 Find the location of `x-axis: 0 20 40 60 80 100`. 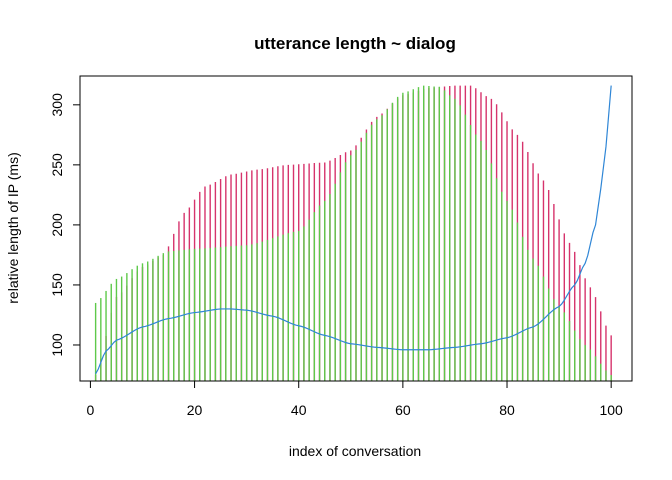

x-axis: 0 20 40 60 80 100 is located at coordinates (355, 399).